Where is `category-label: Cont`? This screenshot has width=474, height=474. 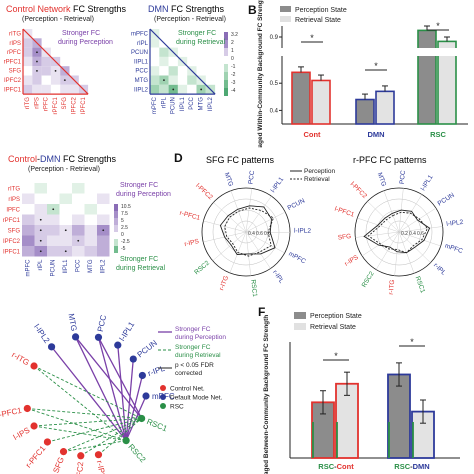
category-label: Cont is located at coordinates (312, 134).